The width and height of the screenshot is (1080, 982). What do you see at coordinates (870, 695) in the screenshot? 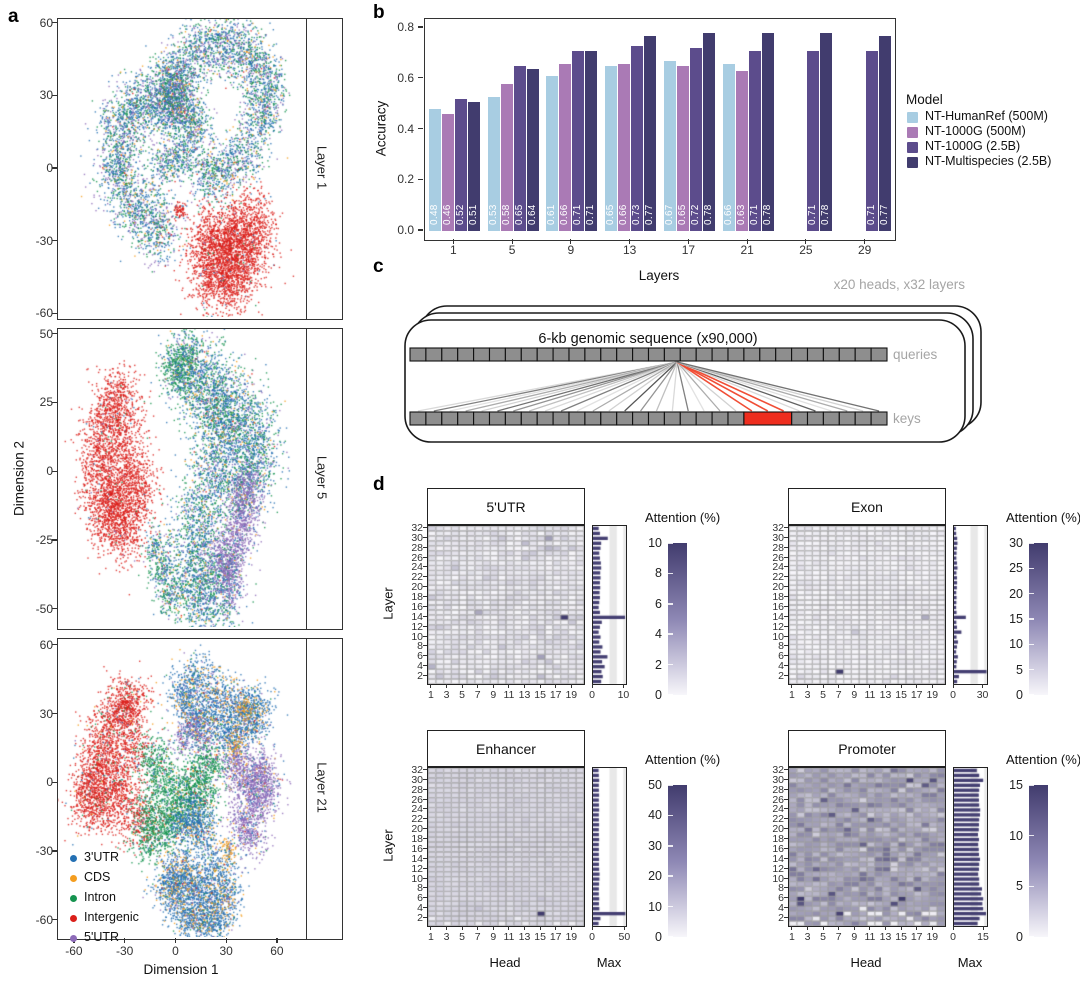
I see `head-tick-label: 11` at bounding box center [870, 695].